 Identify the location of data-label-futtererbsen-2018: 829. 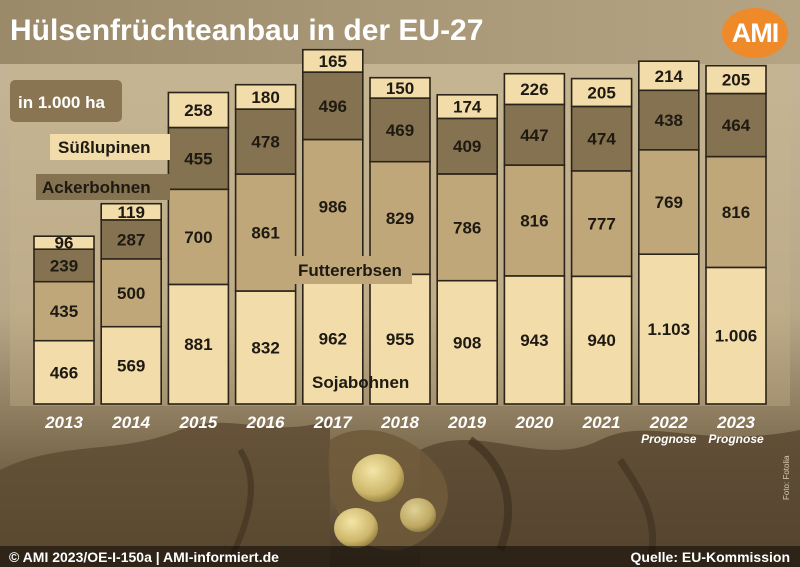
(400, 218).